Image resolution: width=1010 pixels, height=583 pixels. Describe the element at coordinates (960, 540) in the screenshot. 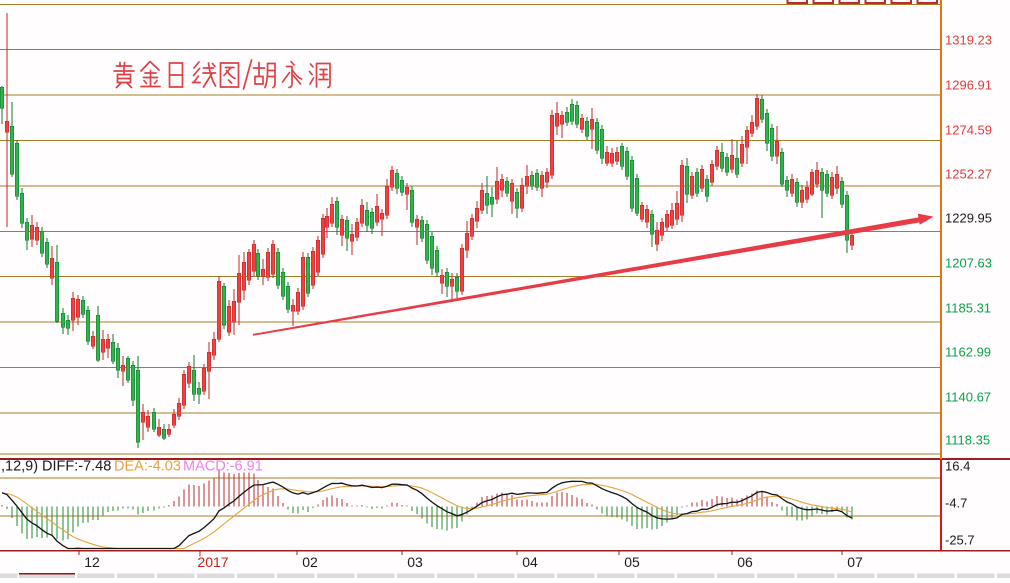

I see `svg-text: -25.7` at that location.